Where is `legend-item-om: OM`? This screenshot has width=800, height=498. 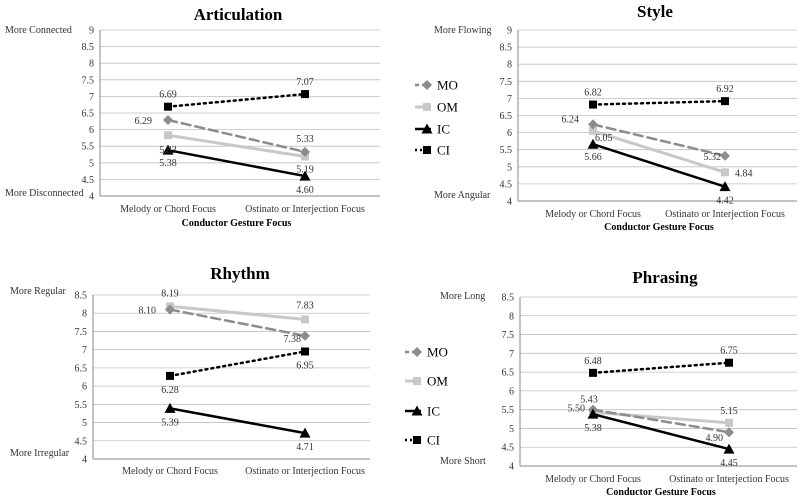 legend-item-om: OM is located at coordinates (436, 107).